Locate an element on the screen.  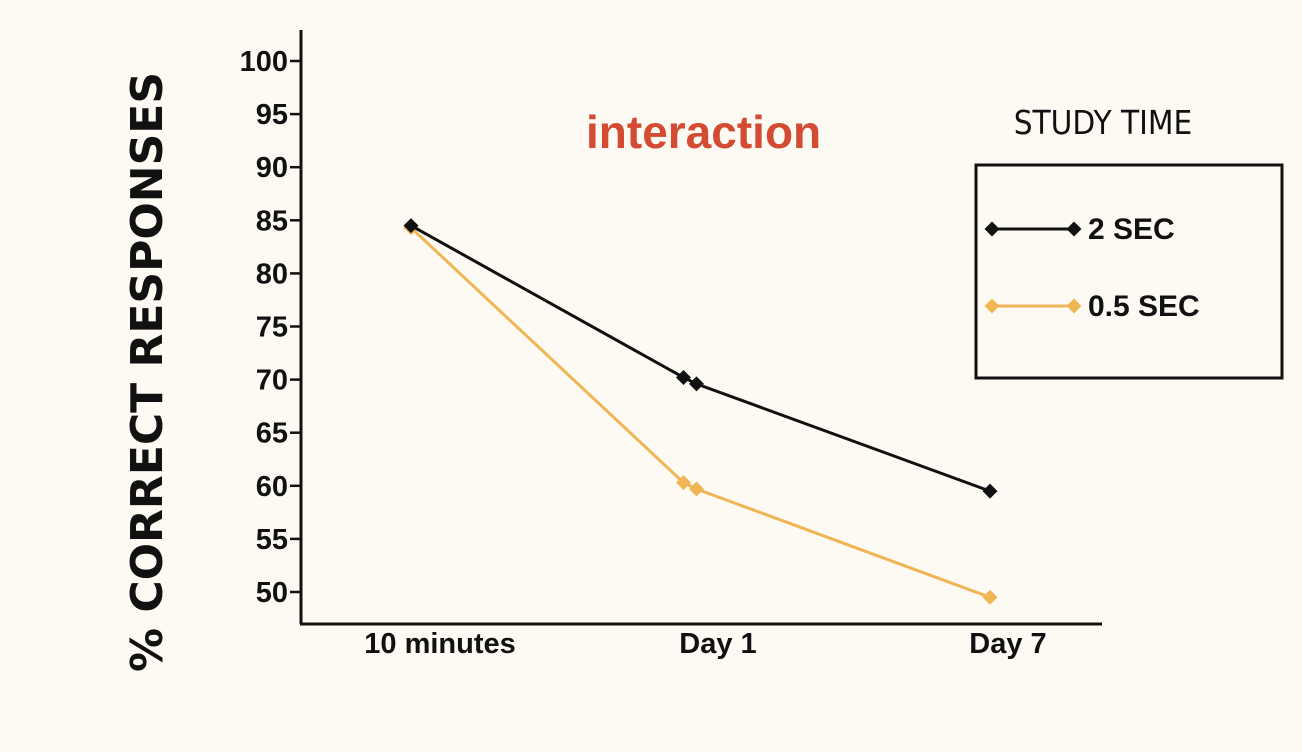
y-tick-label: 65 is located at coordinates (272, 434).